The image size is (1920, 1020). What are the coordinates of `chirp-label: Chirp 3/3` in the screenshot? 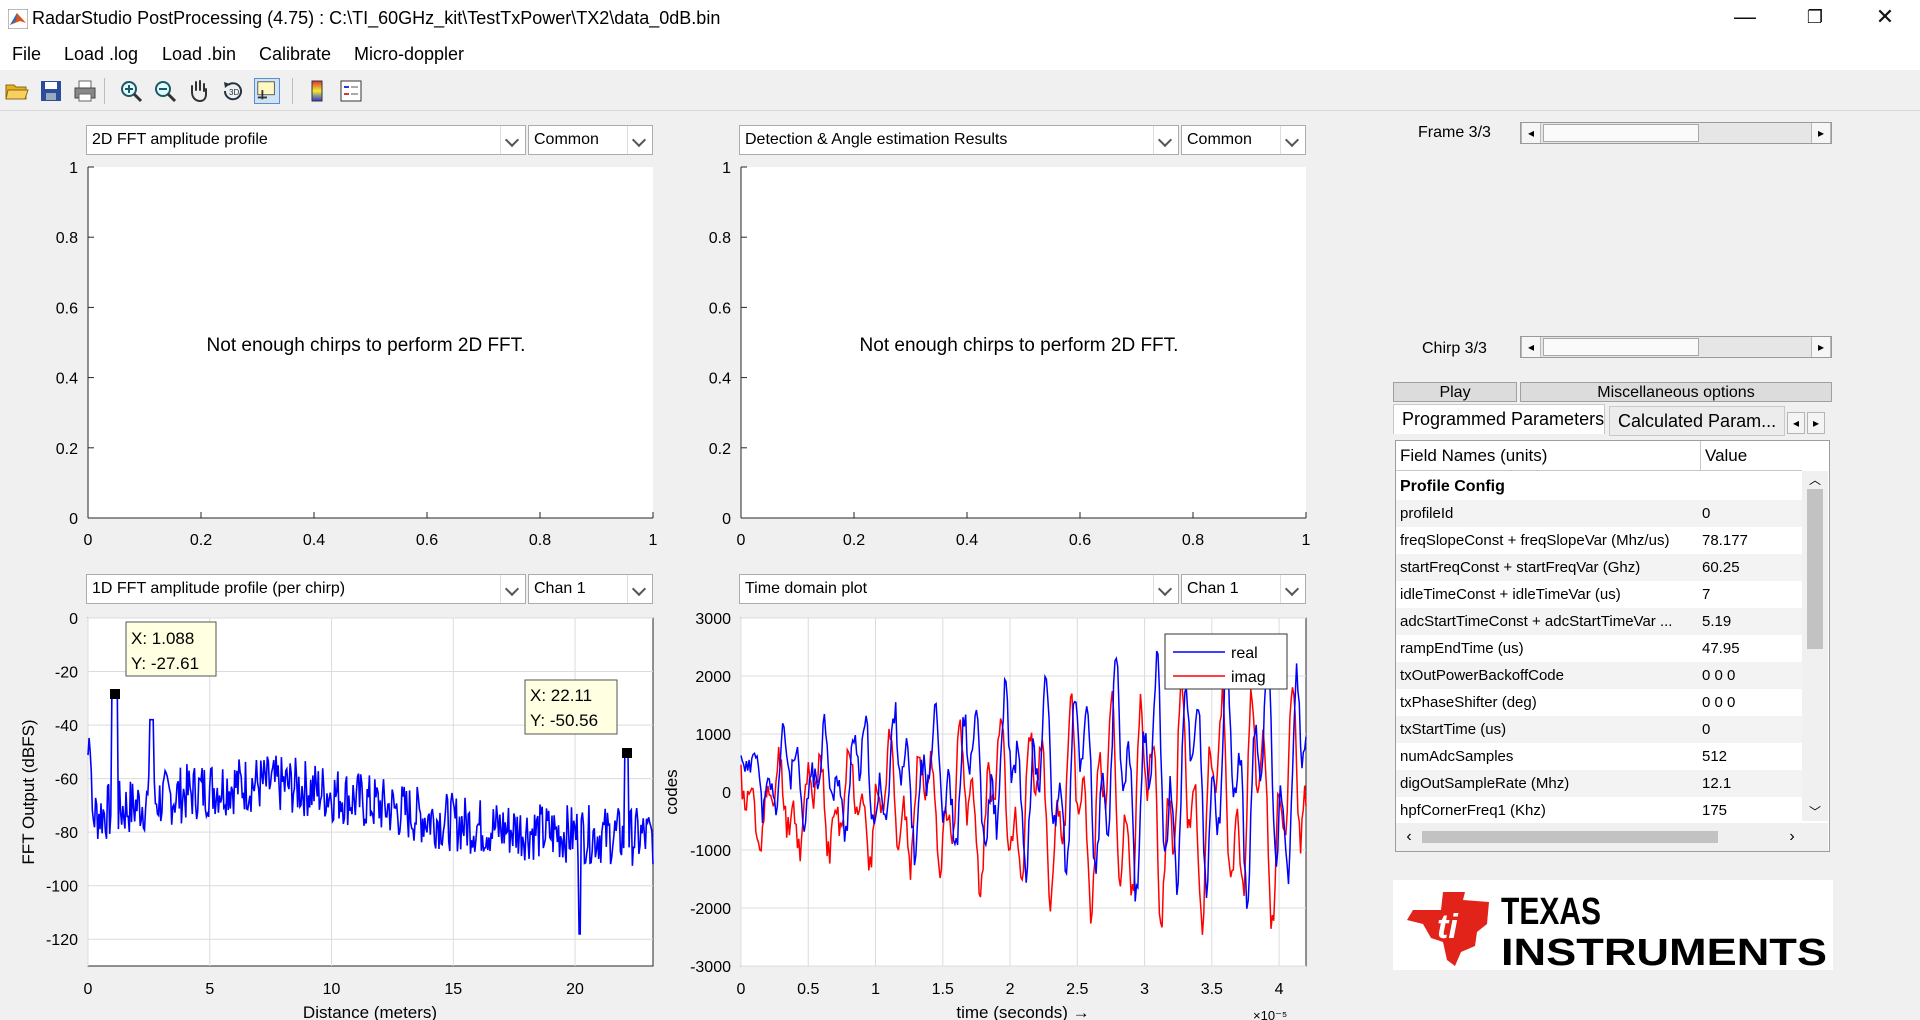 It's located at (1454, 348).